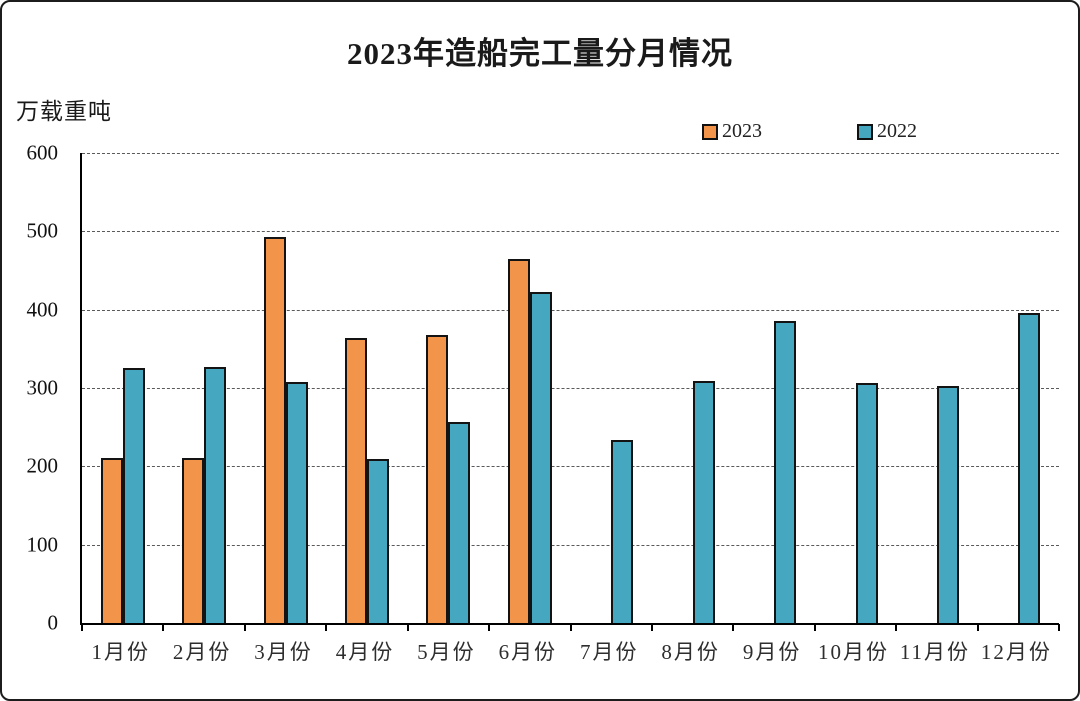  What do you see at coordinates (1016, 652) in the screenshot?
I see `x-axis-label-12月份: 12月份` at bounding box center [1016, 652].